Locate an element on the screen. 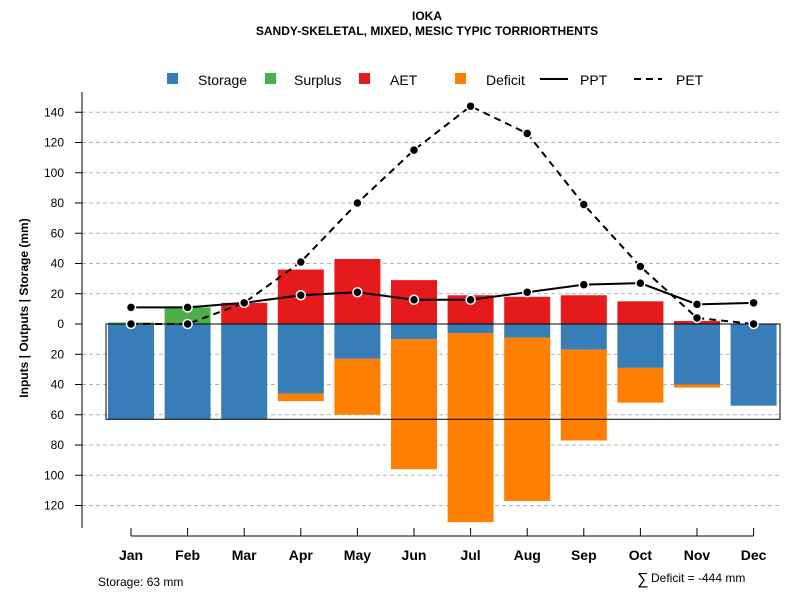 The width and height of the screenshot is (800, 600). y-tick-label: 140 is located at coordinates (54, 112).